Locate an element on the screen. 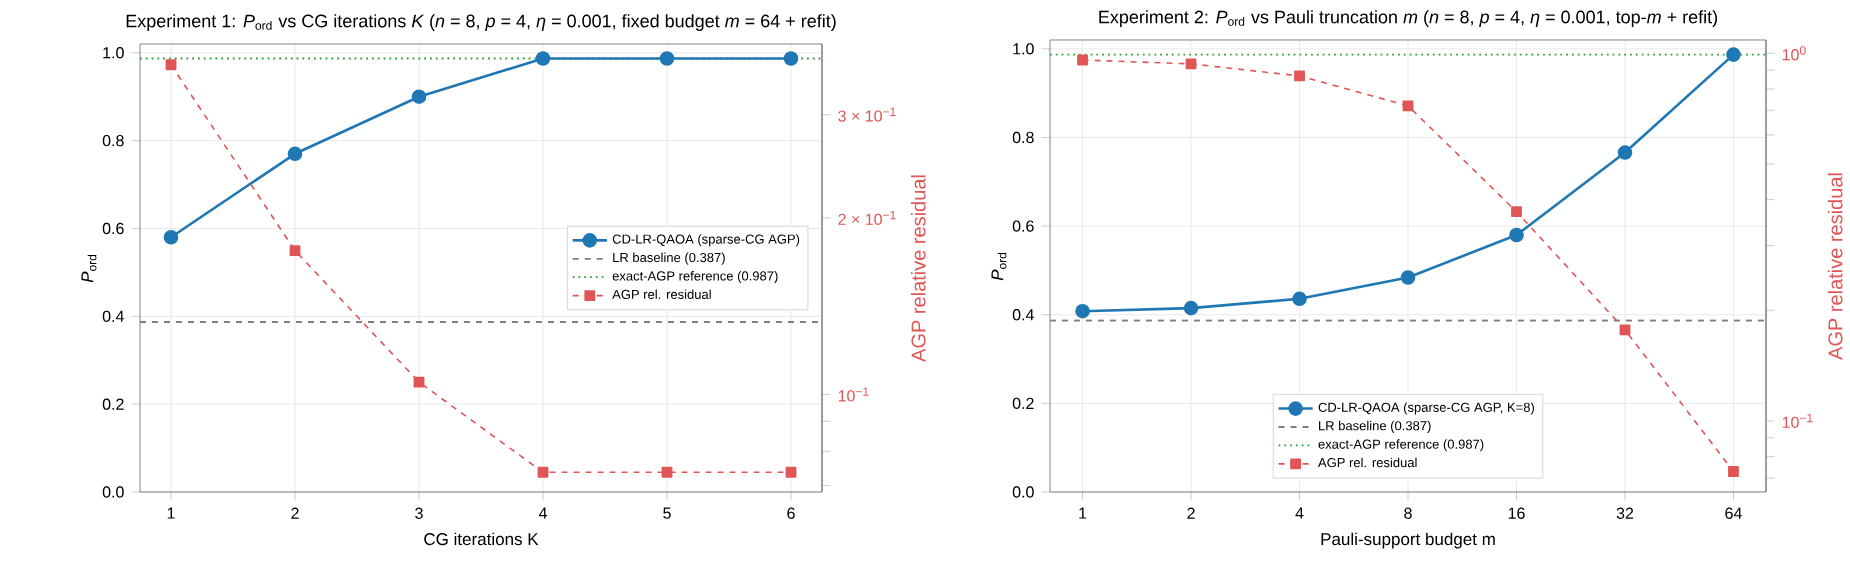 Image resolution: width=1850 pixels, height=562 pixels. x-tick-label: 6 is located at coordinates (791, 513).